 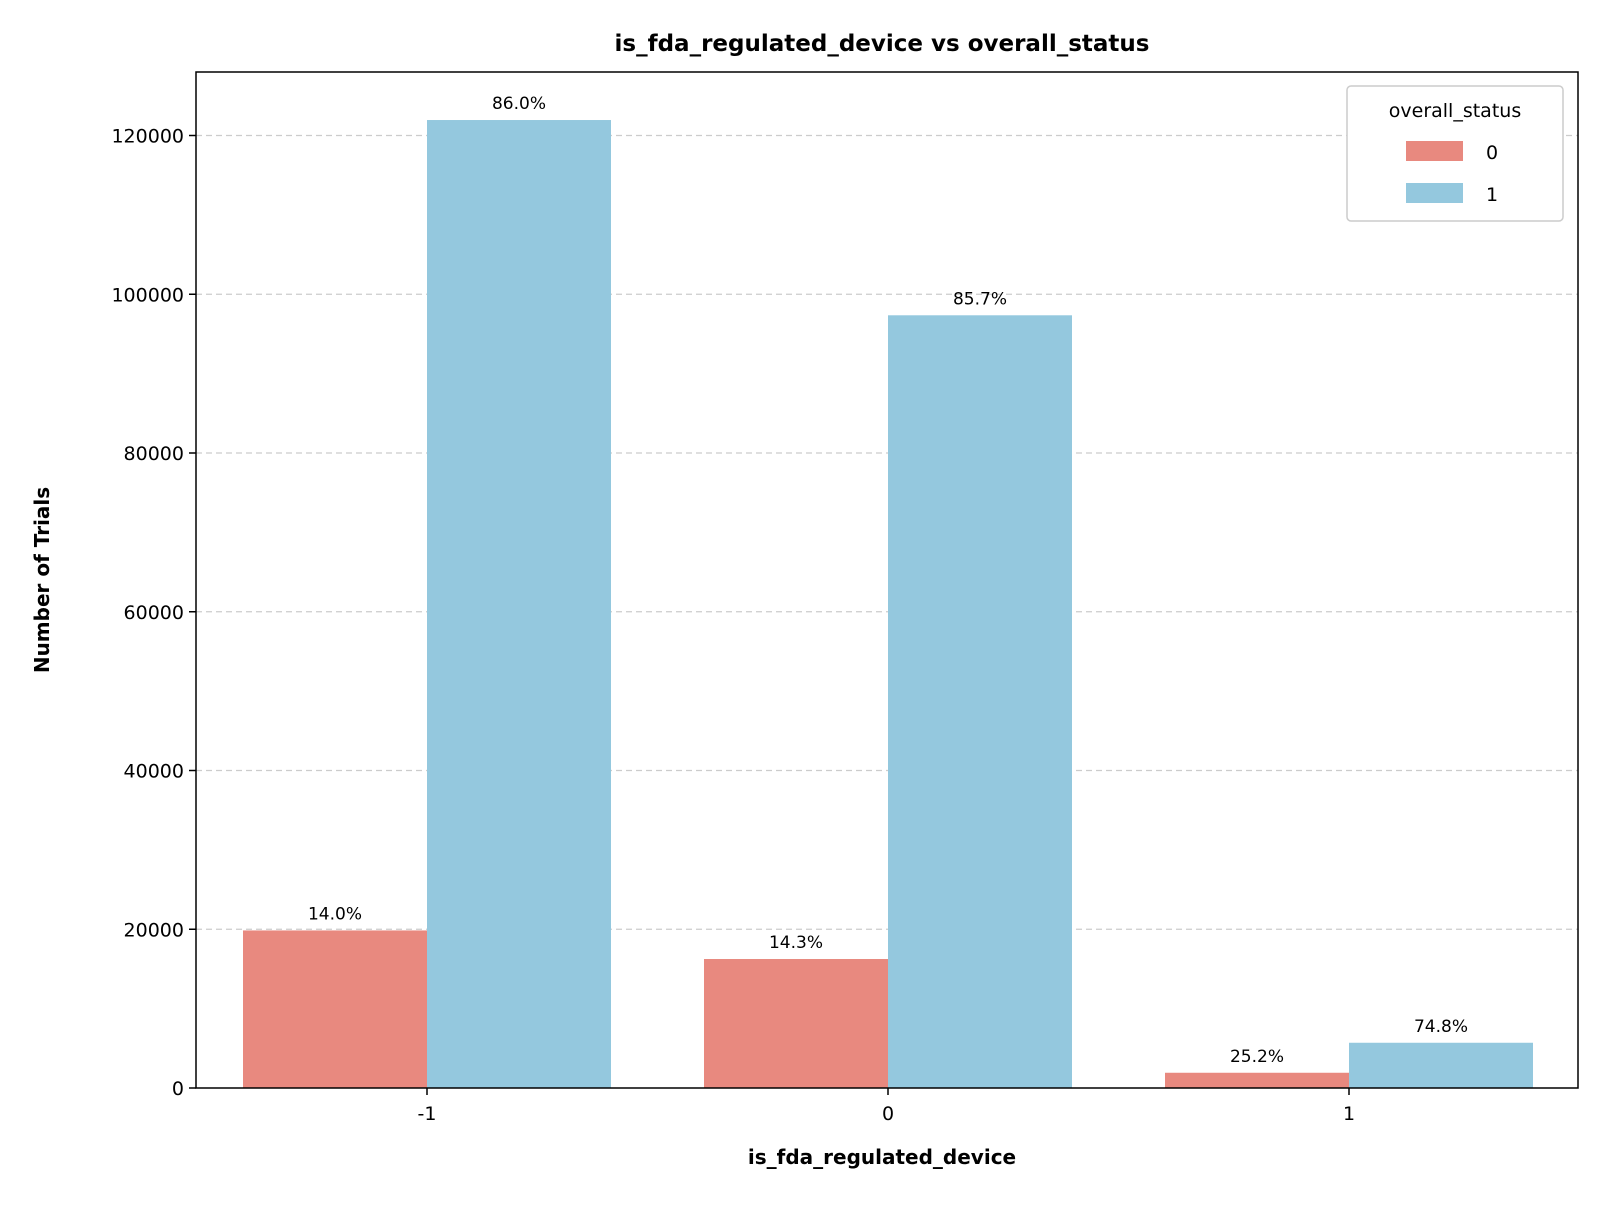 What do you see at coordinates (519, 604) in the screenshot?
I see `bar-device--1-status-1` at bounding box center [519, 604].